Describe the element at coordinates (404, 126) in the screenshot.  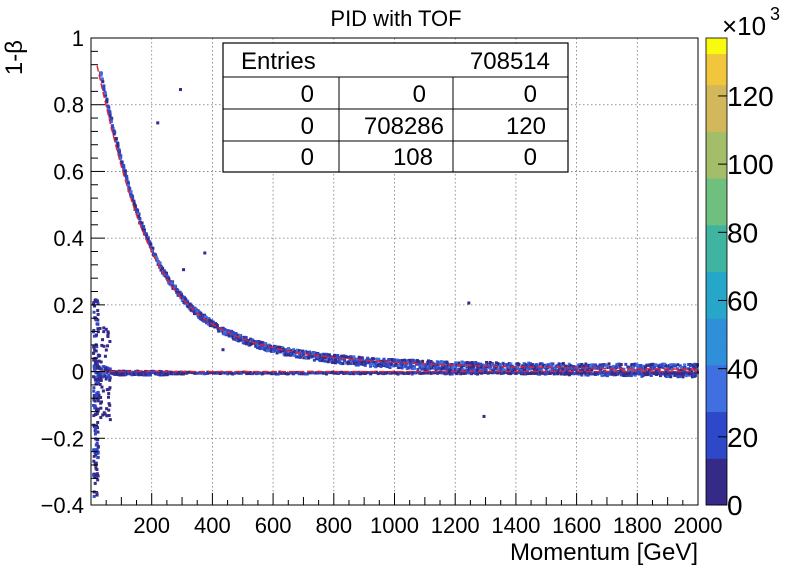
I see `stats-cell: 708286` at that location.